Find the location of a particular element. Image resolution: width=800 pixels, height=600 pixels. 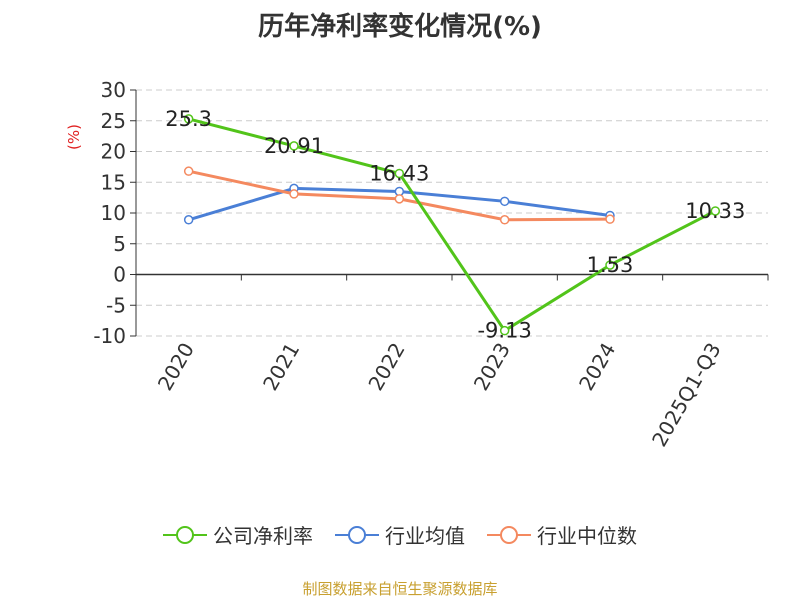

legend-item-industry-median: 行业中位数 is located at coordinates (562, 534).